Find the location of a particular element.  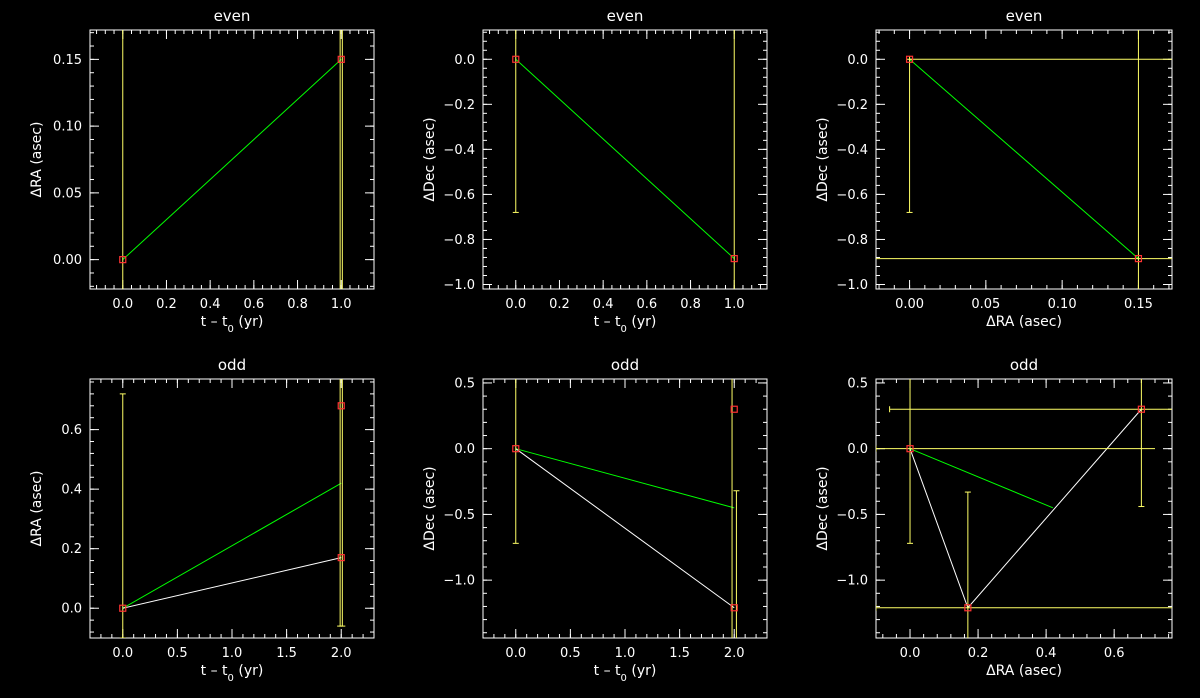

y-tick-label: −0.2 is located at coordinates (459, 105).